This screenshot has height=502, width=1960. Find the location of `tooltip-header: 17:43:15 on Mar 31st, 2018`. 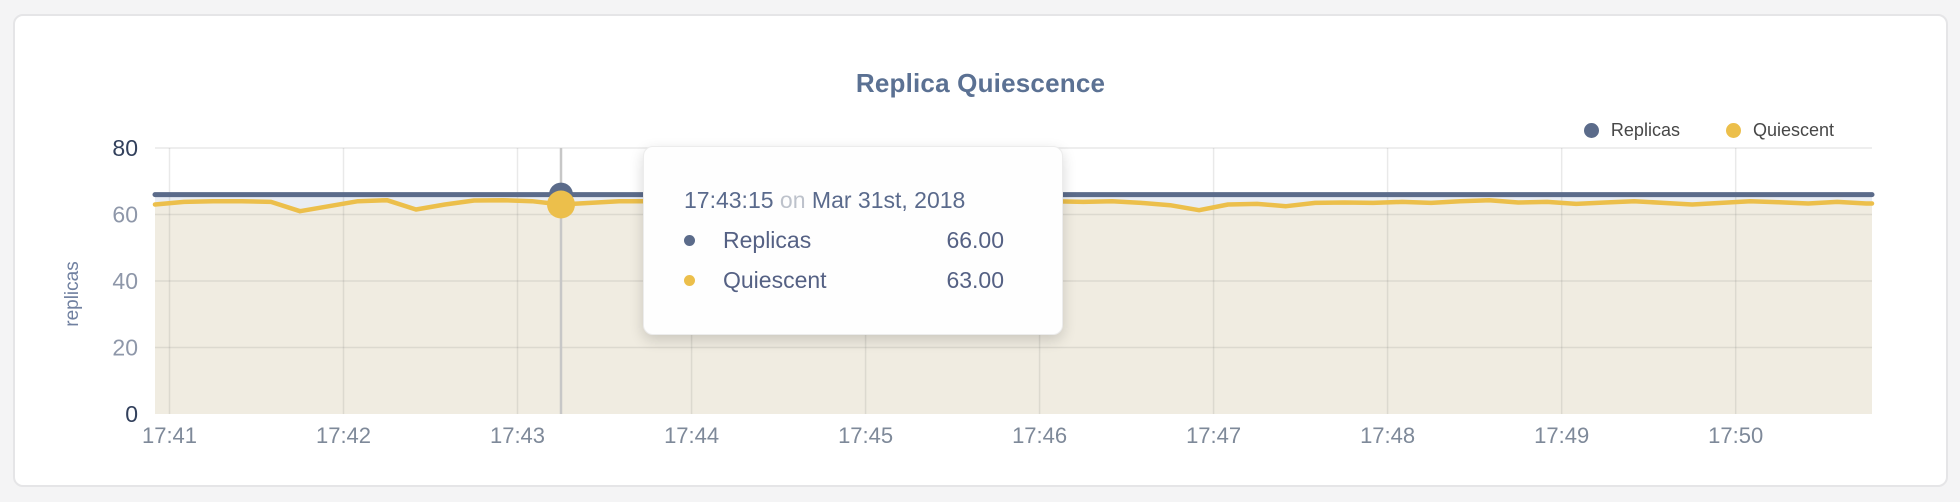

tooltip-header: 17:43:15 on Mar 31st, 2018 is located at coordinates (844, 200).